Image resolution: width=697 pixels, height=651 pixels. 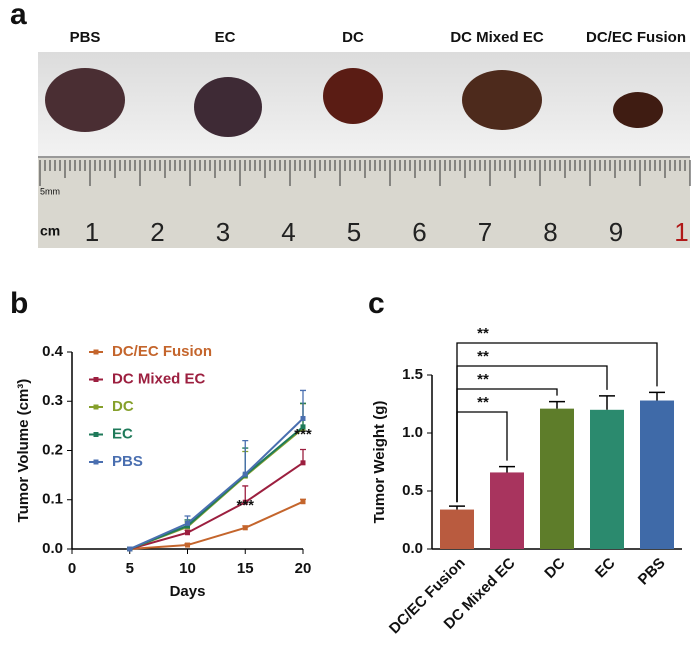 What do you see at coordinates (188, 591) in the screenshot?
I see `x-axis-title: Days` at bounding box center [188, 591].